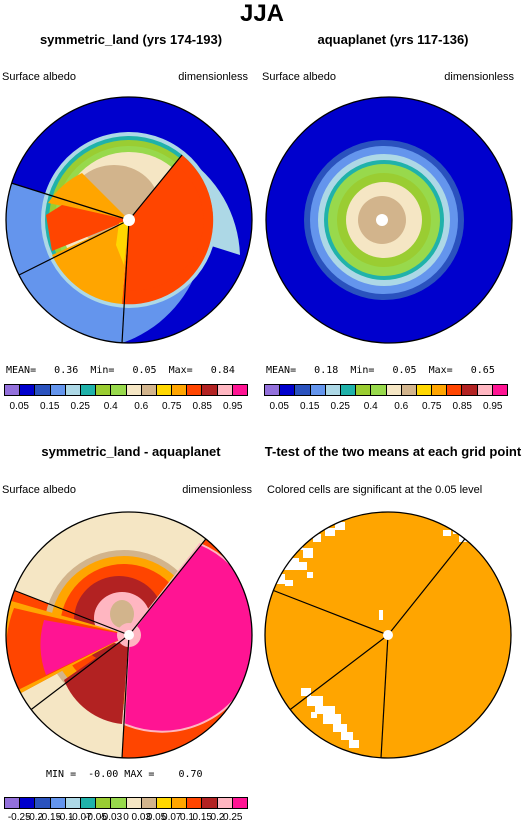 This screenshot has width=524, height=825. Describe the element at coordinates (190, 774) in the screenshot. I see `panel3-max-value: 0.70` at that location.